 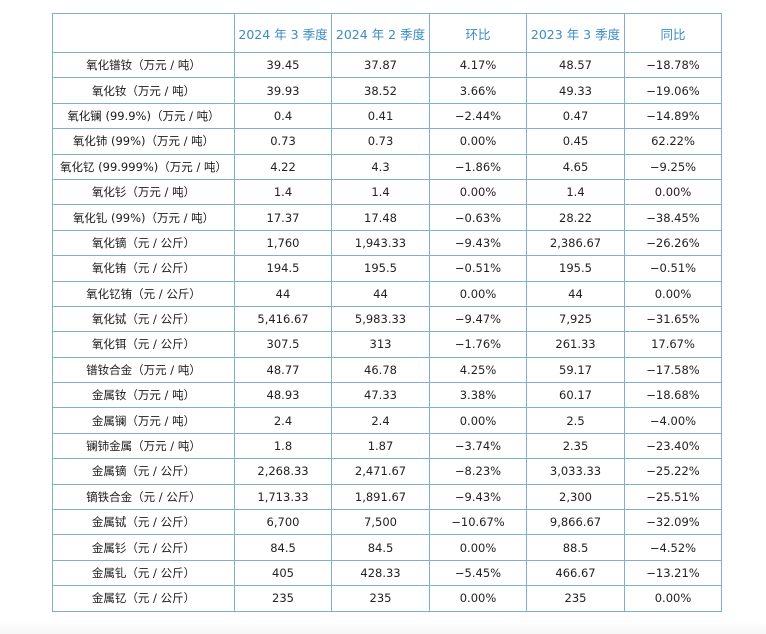 What do you see at coordinates (673, 420) in the screenshot?
I see `cell-yoy: −4.00%` at bounding box center [673, 420].